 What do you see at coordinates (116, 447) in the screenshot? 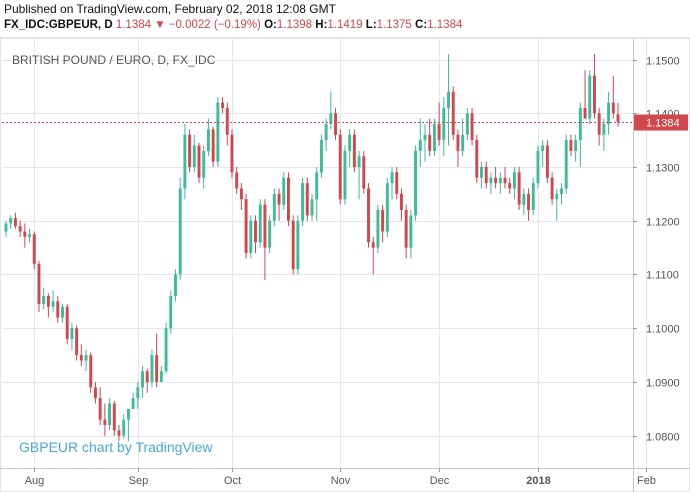
I see `watermark-text: GBPEUR chart by TradingView` at bounding box center [116, 447].